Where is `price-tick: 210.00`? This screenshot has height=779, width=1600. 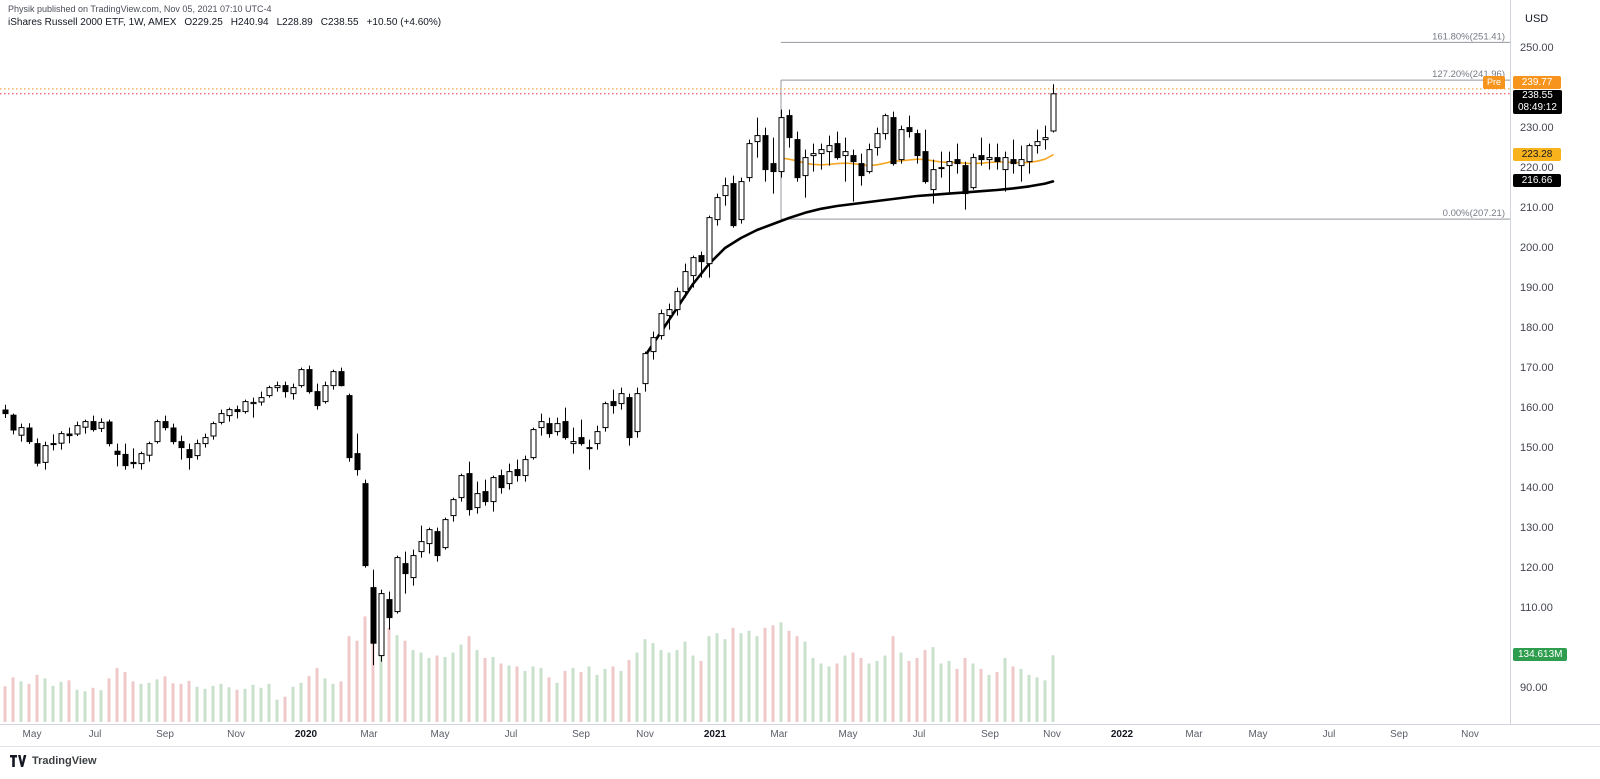
price-tick: 210.00 is located at coordinates (1537, 208).